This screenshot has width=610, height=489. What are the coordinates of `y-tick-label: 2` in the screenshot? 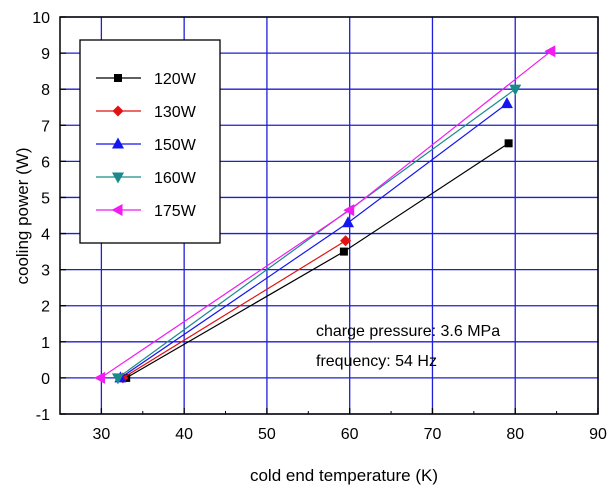 It's located at (45, 307).